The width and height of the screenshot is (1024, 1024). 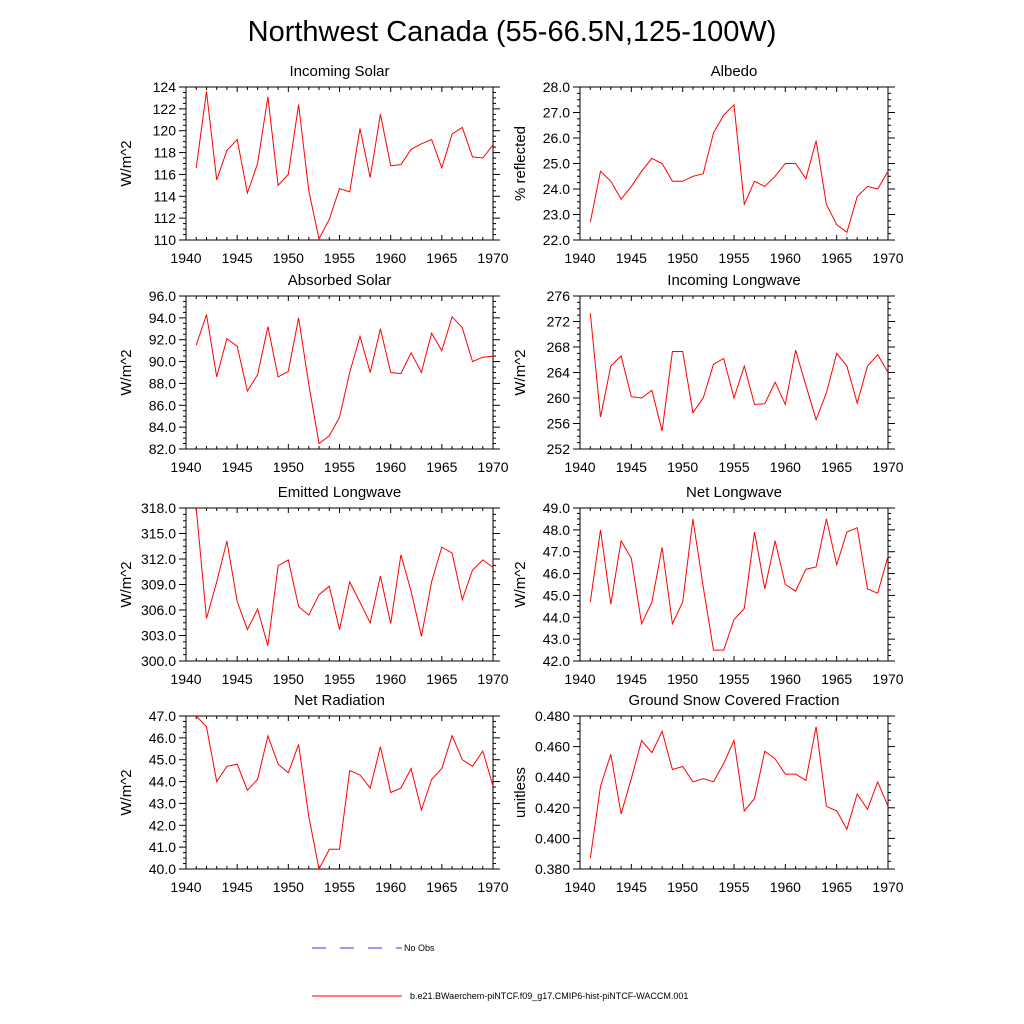 What do you see at coordinates (556, 240) in the screenshot?
I see `y-tick-label: 22.0` at bounding box center [556, 240].